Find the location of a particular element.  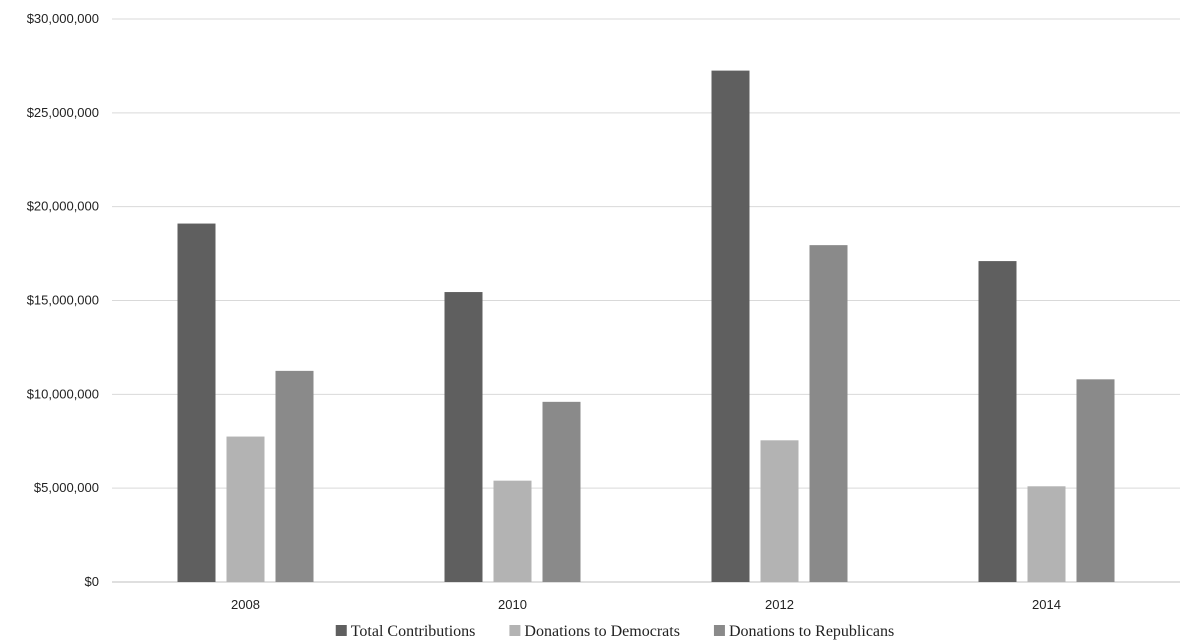

legend-label: Total Contributions is located at coordinates (413, 631).